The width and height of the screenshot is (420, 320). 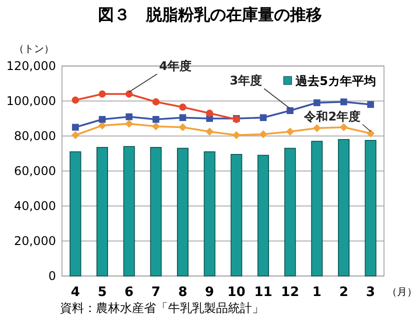 What do you see at coordinates (236, 292) in the screenshot?
I see `x-tick-label: 10` at bounding box center [236, 292].